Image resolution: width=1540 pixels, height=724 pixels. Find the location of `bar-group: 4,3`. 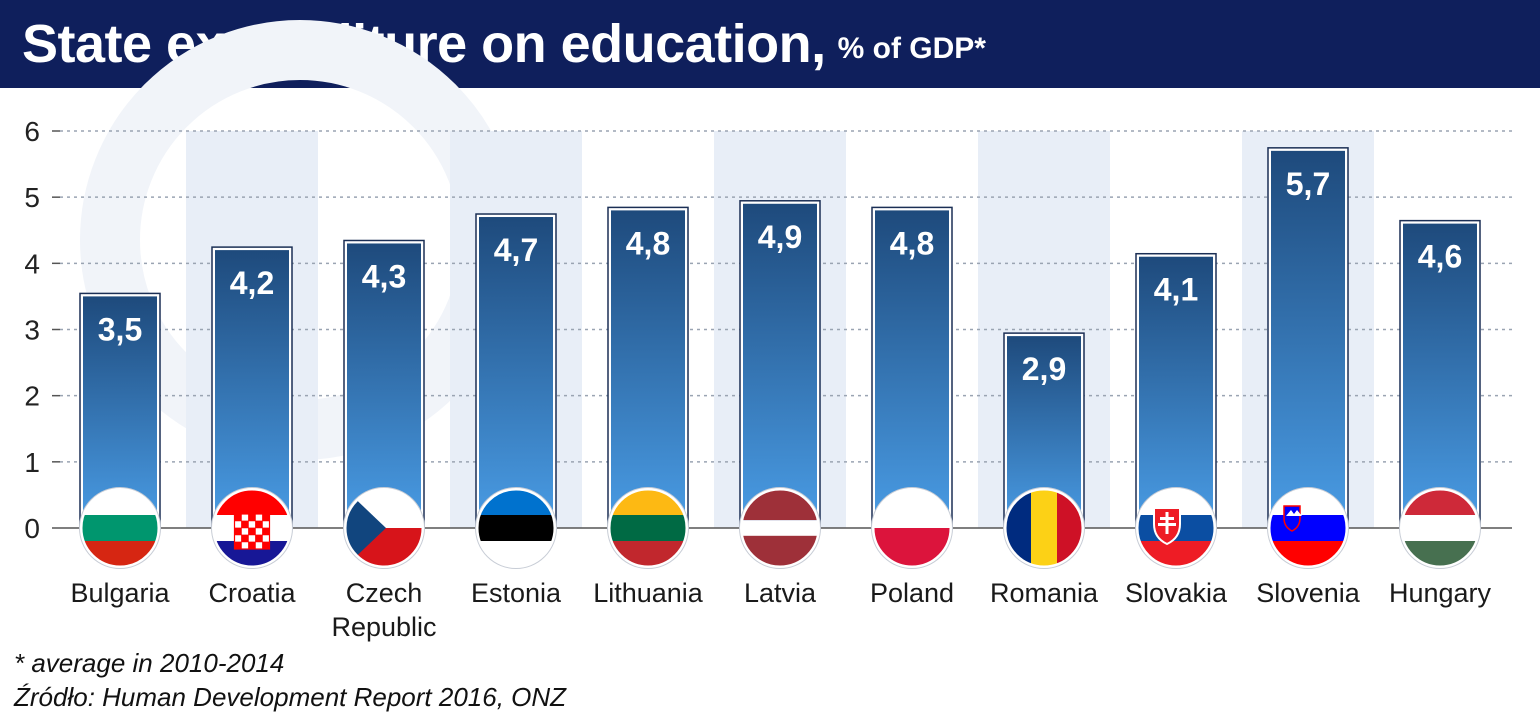

bar-group: 4,3 is located at coordinates (384, 384).